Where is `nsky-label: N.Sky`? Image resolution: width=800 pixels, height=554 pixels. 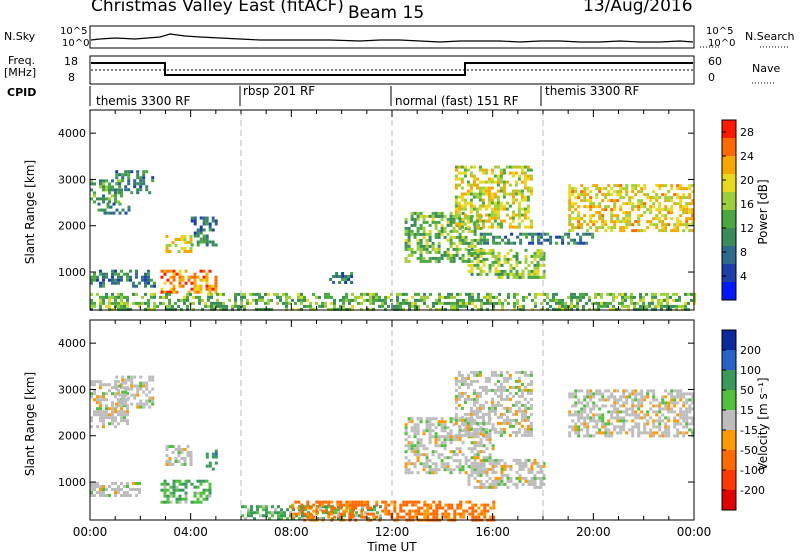 nsky-label: N.Sky is located at coordinates (20, 36).